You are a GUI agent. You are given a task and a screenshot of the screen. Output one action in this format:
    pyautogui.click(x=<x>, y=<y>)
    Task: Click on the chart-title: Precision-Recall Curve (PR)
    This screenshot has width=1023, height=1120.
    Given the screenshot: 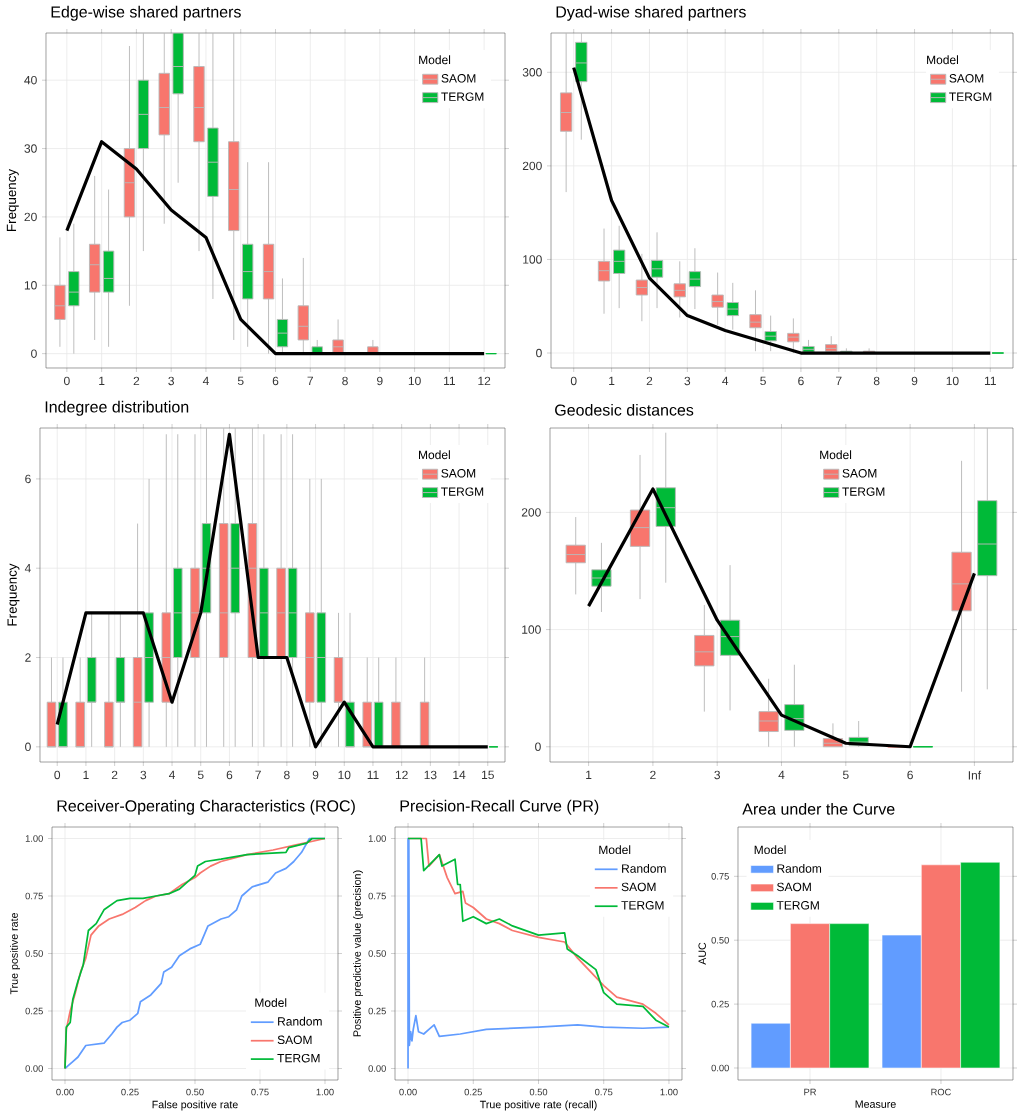 What is the action you would take?
    pyautogui.click(x=499, y=807)
    